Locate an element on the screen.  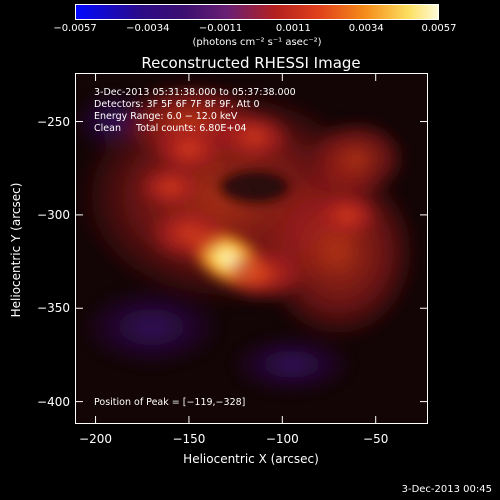
y-axis-label: Heliocentric Y (arcsec) is located at coordinates (16, 250).